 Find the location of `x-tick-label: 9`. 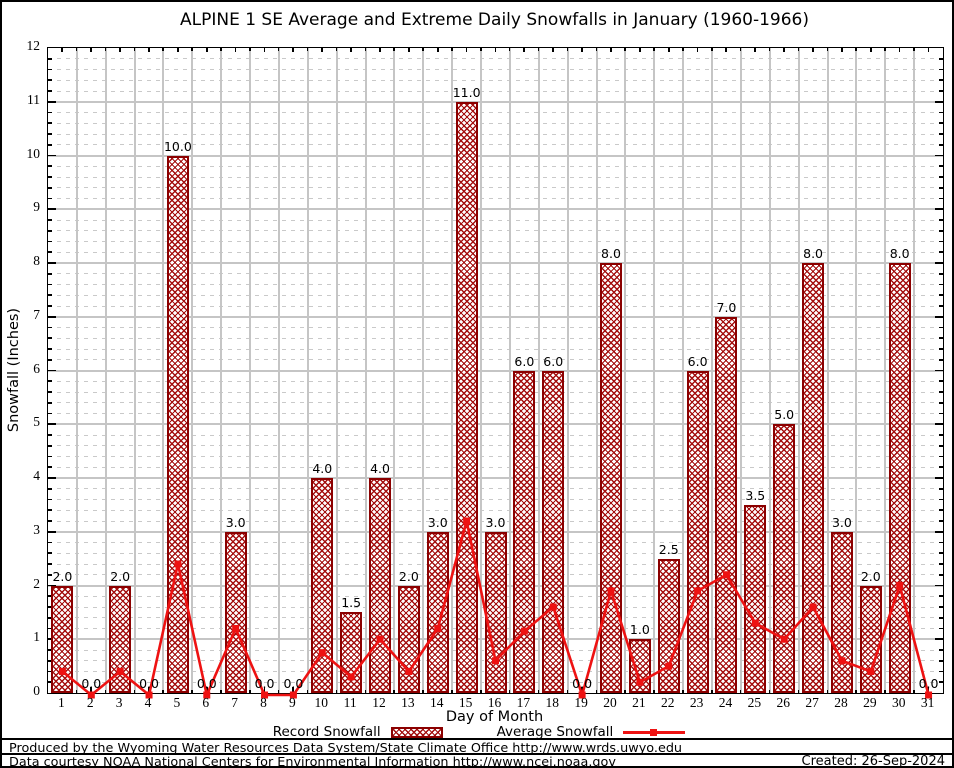

x-tick-label: 9 is located at coordinates (292, 702).